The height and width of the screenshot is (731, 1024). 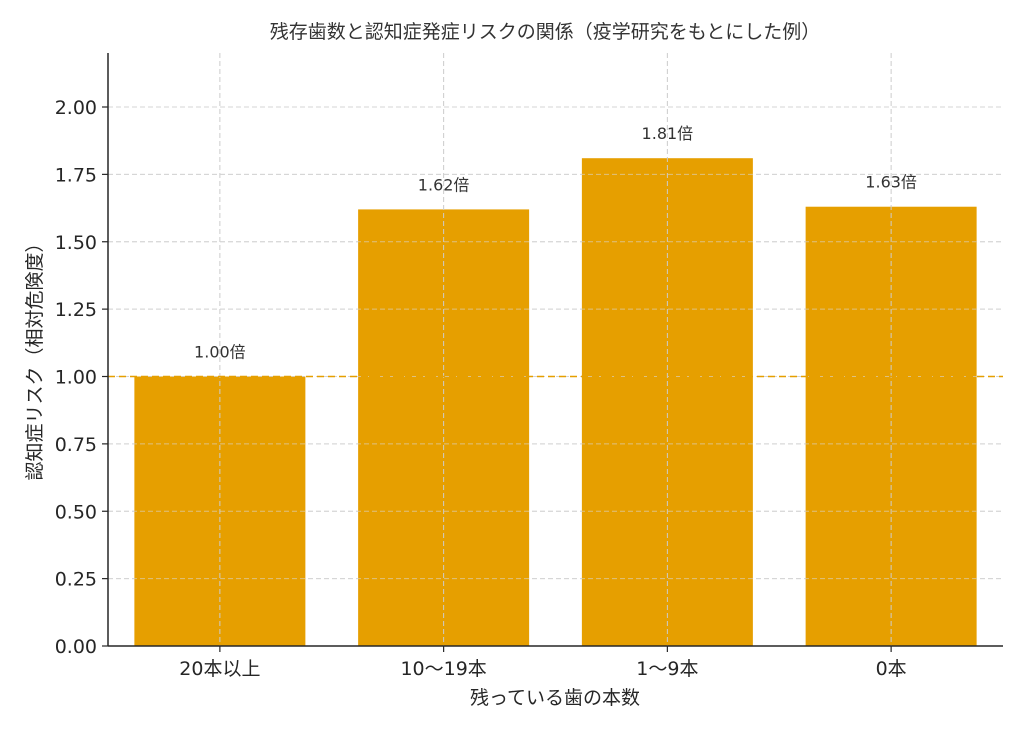 What do you see at coordinates (76, 243) in the screenshot?
I see `y-tick-label: 1.50` at bounding box center [76, 243].